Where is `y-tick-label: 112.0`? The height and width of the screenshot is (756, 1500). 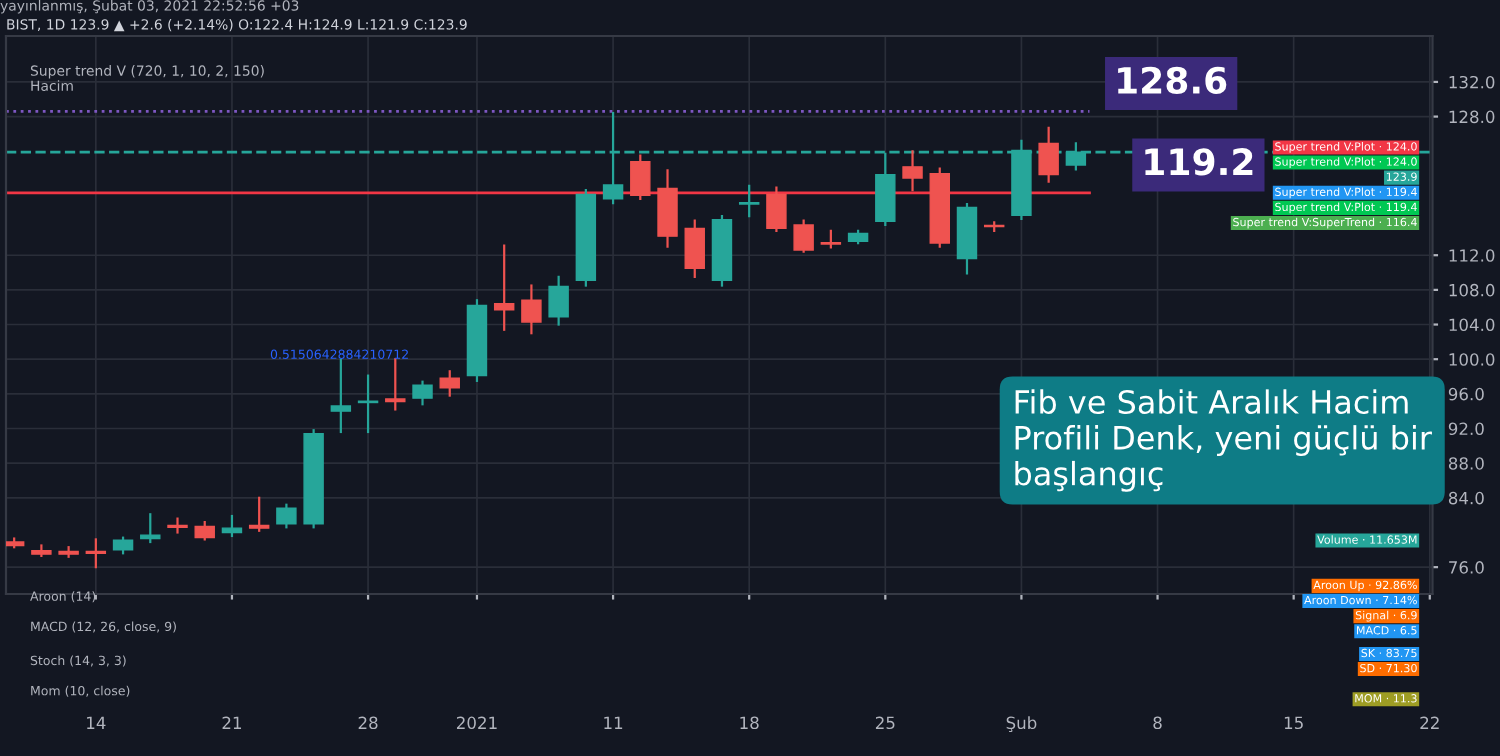 y-tick-label: 112.0 is located at coordinates (1472, 255).